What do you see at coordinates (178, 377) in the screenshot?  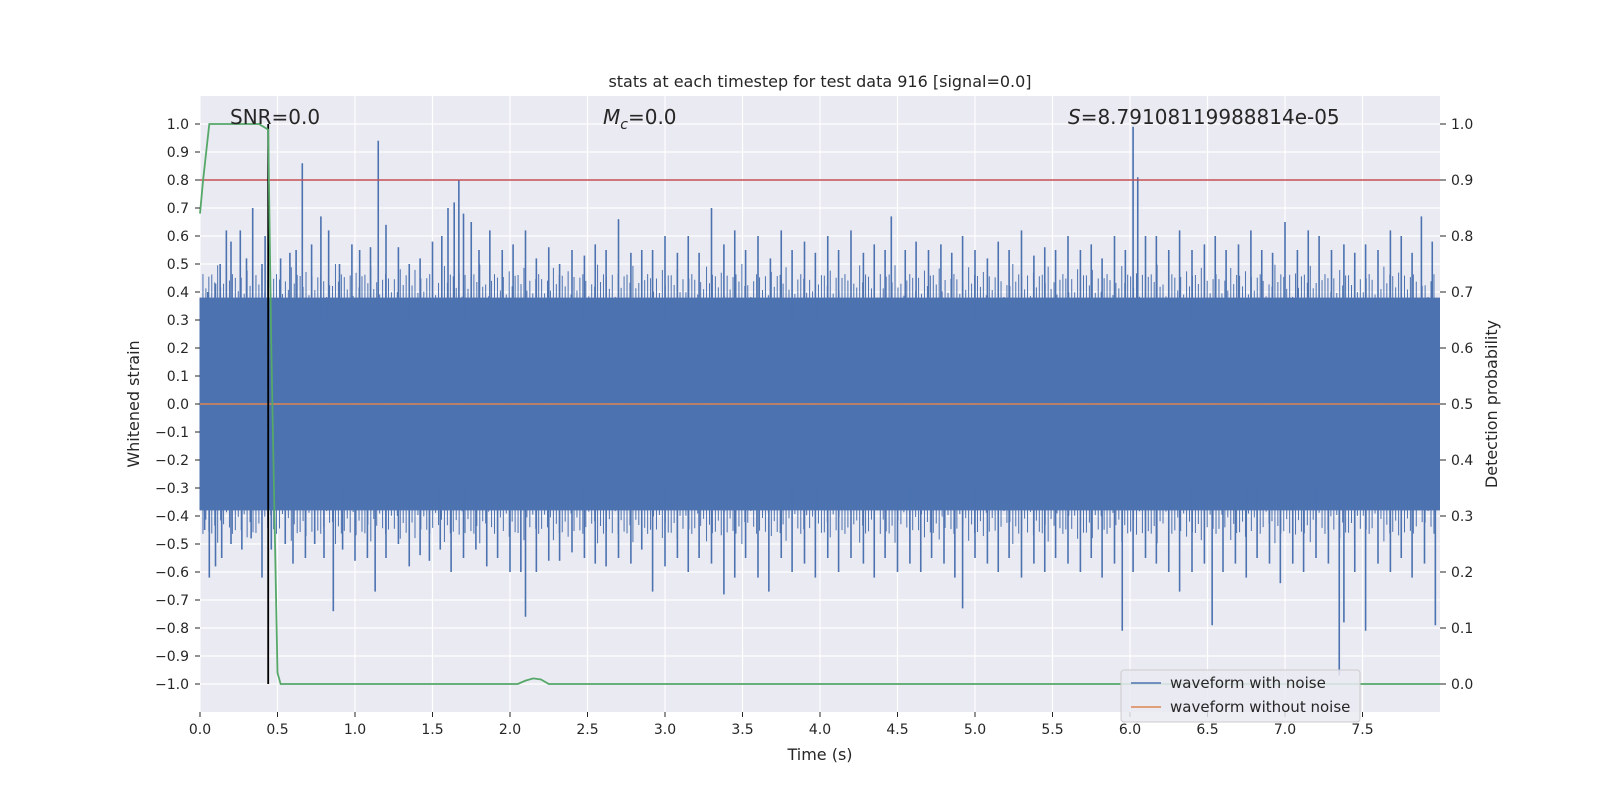 I see `y-tick-label: 0.1` at bounding box center [178, 377].